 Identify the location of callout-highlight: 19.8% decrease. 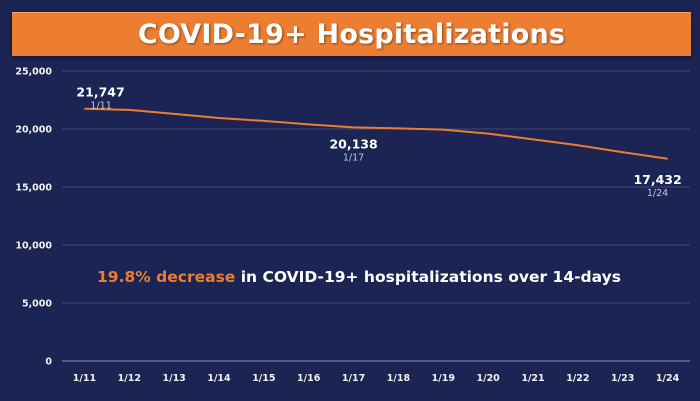
(166, 277).